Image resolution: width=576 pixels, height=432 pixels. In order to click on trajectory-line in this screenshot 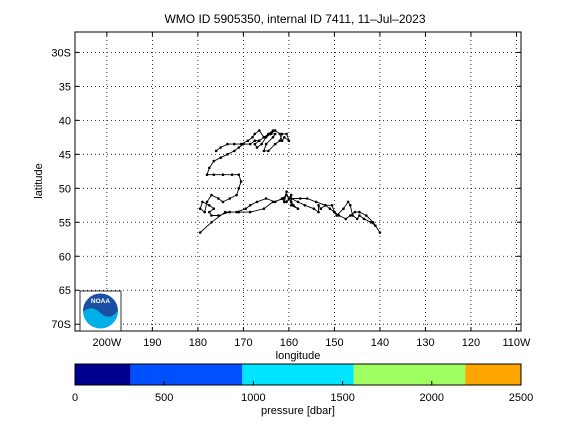, I will do `click(290, 181)`.